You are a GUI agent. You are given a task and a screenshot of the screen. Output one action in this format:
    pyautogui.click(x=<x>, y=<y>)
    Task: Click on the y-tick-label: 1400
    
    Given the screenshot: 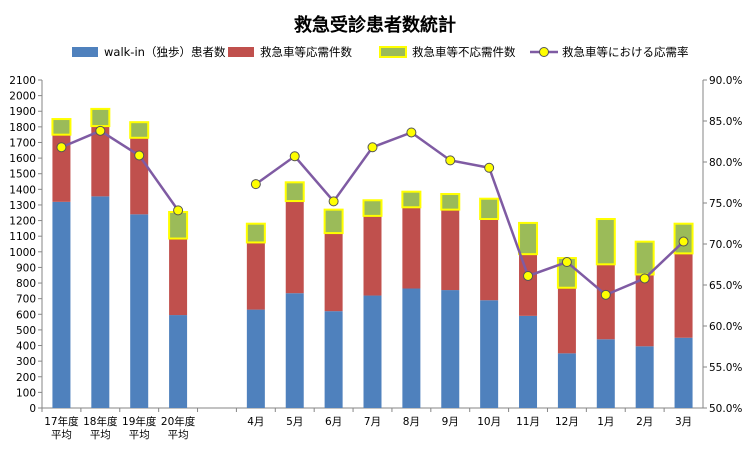 What is the action you would take?
    pyautogui.click(x=22, y=190)
    